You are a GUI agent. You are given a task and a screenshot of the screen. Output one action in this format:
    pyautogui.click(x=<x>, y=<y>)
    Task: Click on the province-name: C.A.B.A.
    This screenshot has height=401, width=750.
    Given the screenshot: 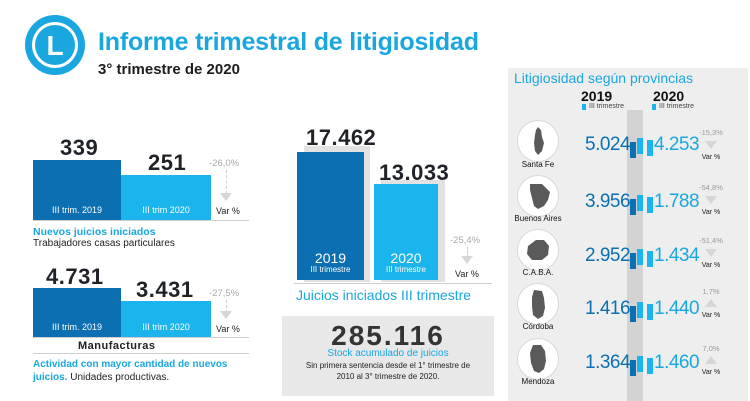 What is the action you would take?
    pyautogui.click(x=538, y=272)
    